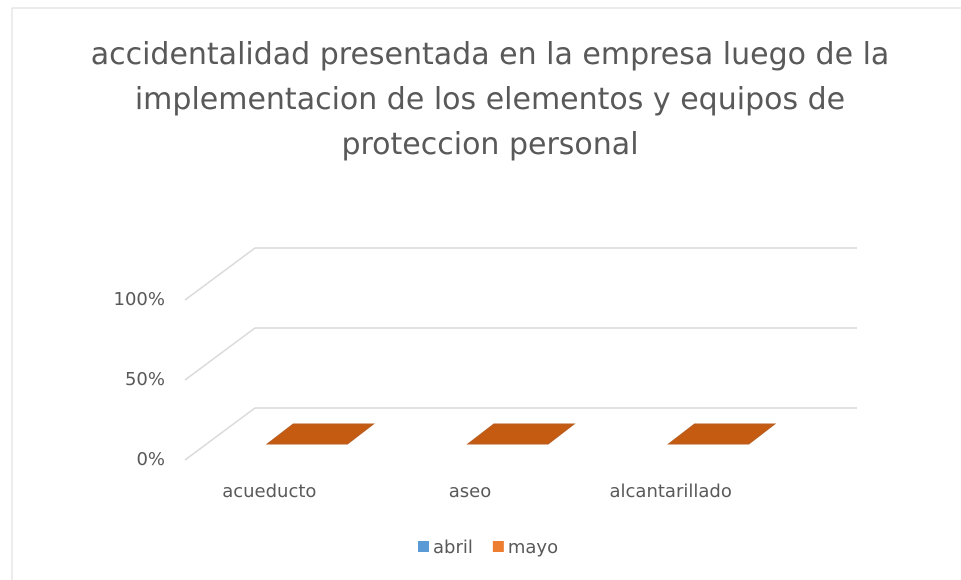 The height and width of the screenshot is (580, 961). What do you see at coordinates (269, 491) in the screenshot?
I see `x-tick-label: acueducto` at bounding box center [269, 491].